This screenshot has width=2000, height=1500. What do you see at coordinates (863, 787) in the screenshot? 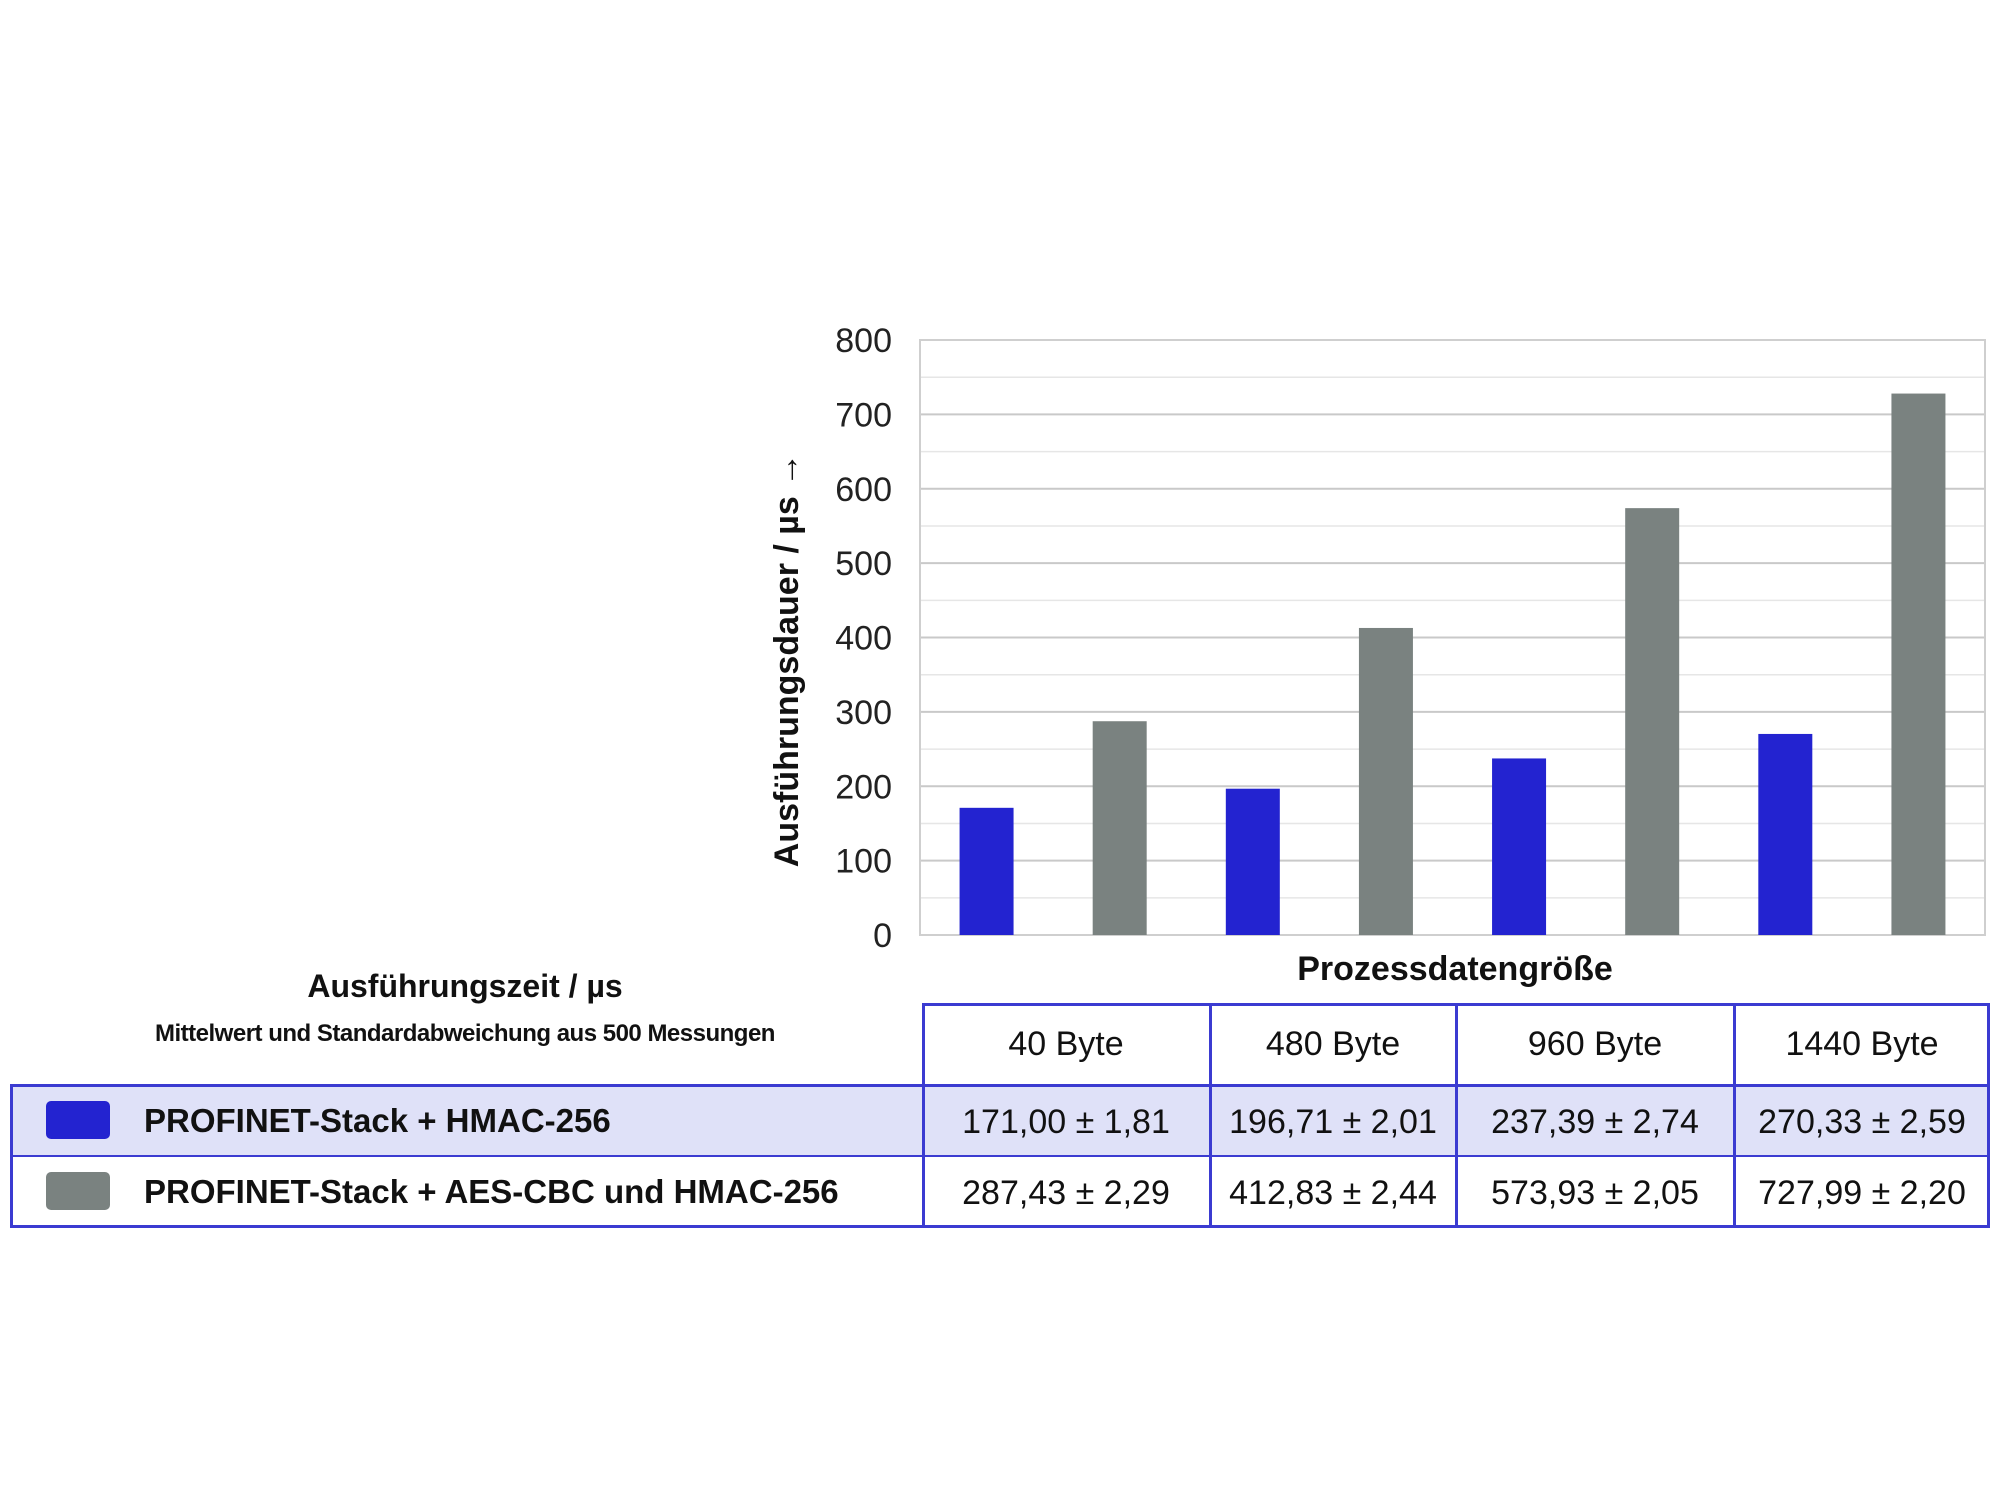
I see `y-tick-label: 200` at bounding box center [863, 787].